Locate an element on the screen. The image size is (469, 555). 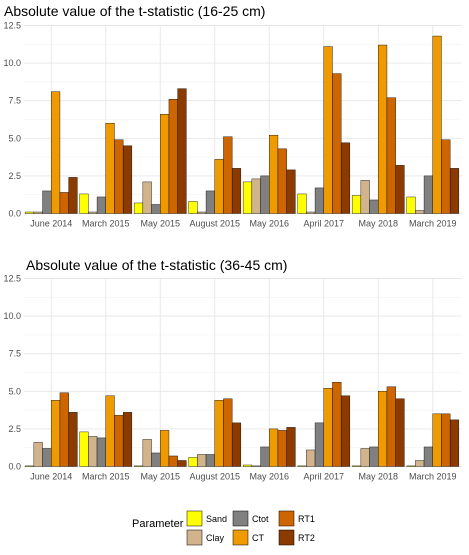
bar-rt1-august-2015 is located at coordinates (228, 175).